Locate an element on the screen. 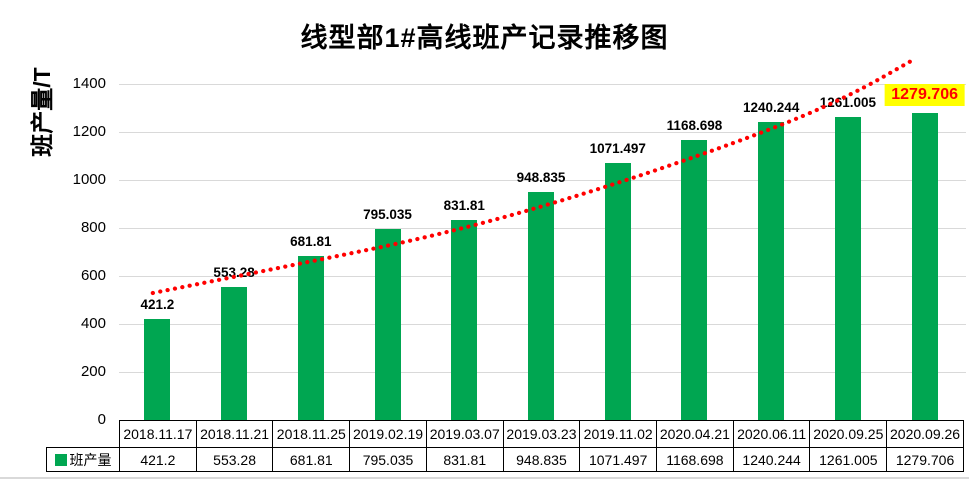 This screenshot has height=488, width=969. table-value-cell: 831.81 is located at coordinates (464, 459).